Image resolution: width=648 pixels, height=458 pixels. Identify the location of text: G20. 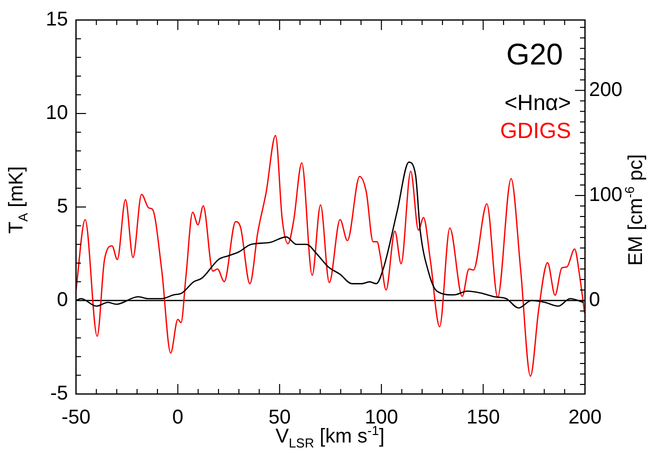
(534, 55).